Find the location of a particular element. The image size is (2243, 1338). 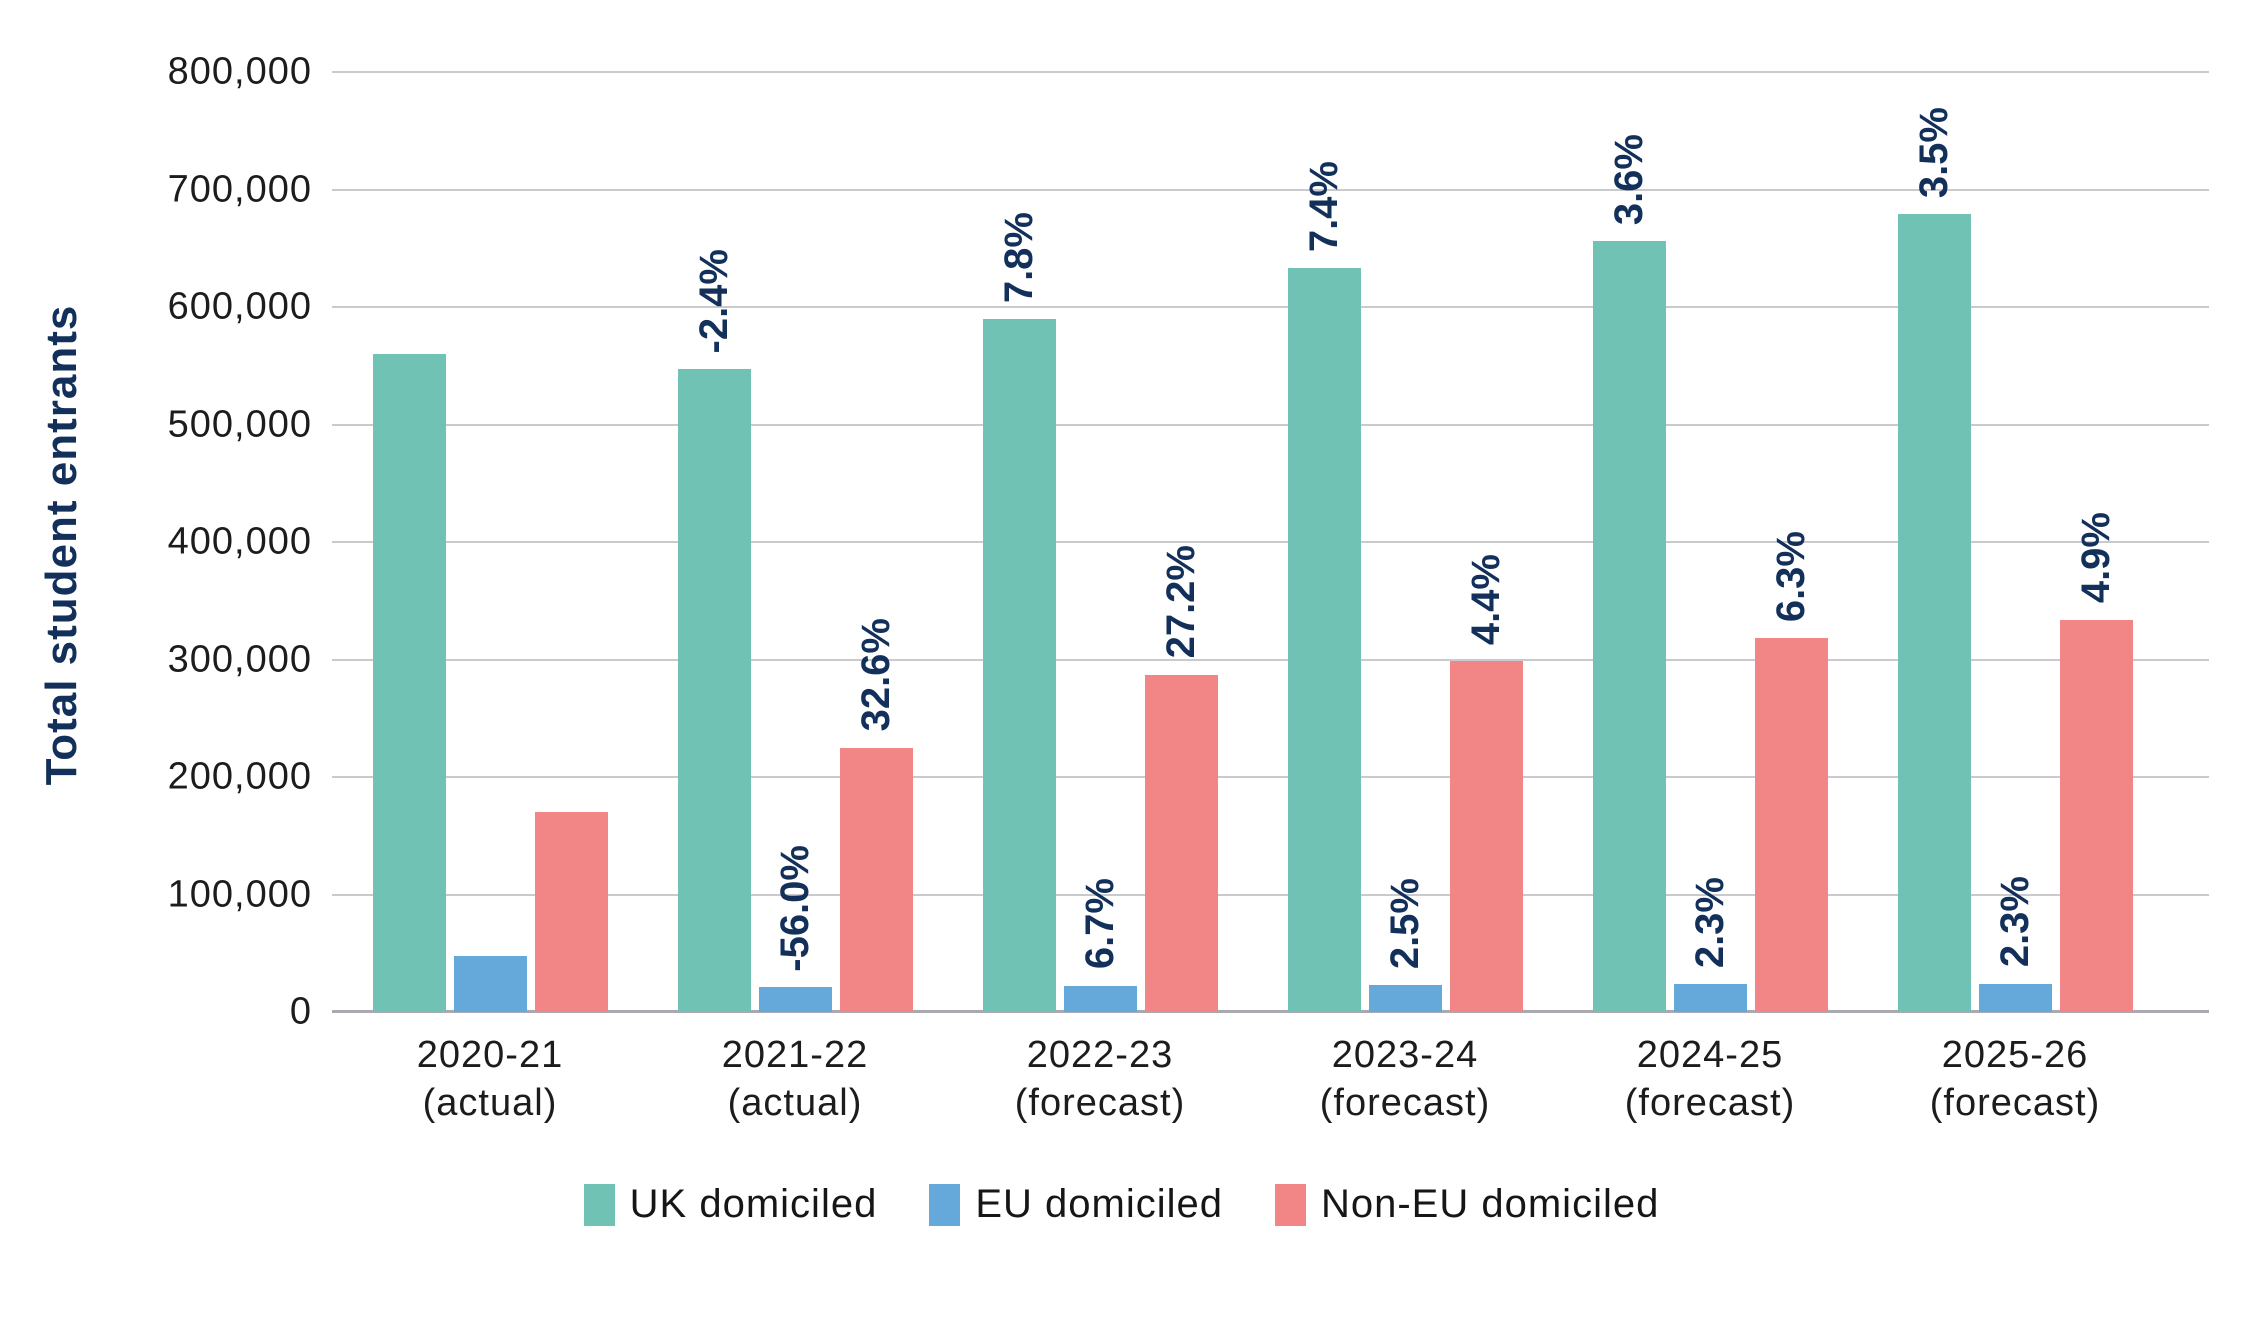

growth-label: 6.7% is located at coordinates (1100, 924).